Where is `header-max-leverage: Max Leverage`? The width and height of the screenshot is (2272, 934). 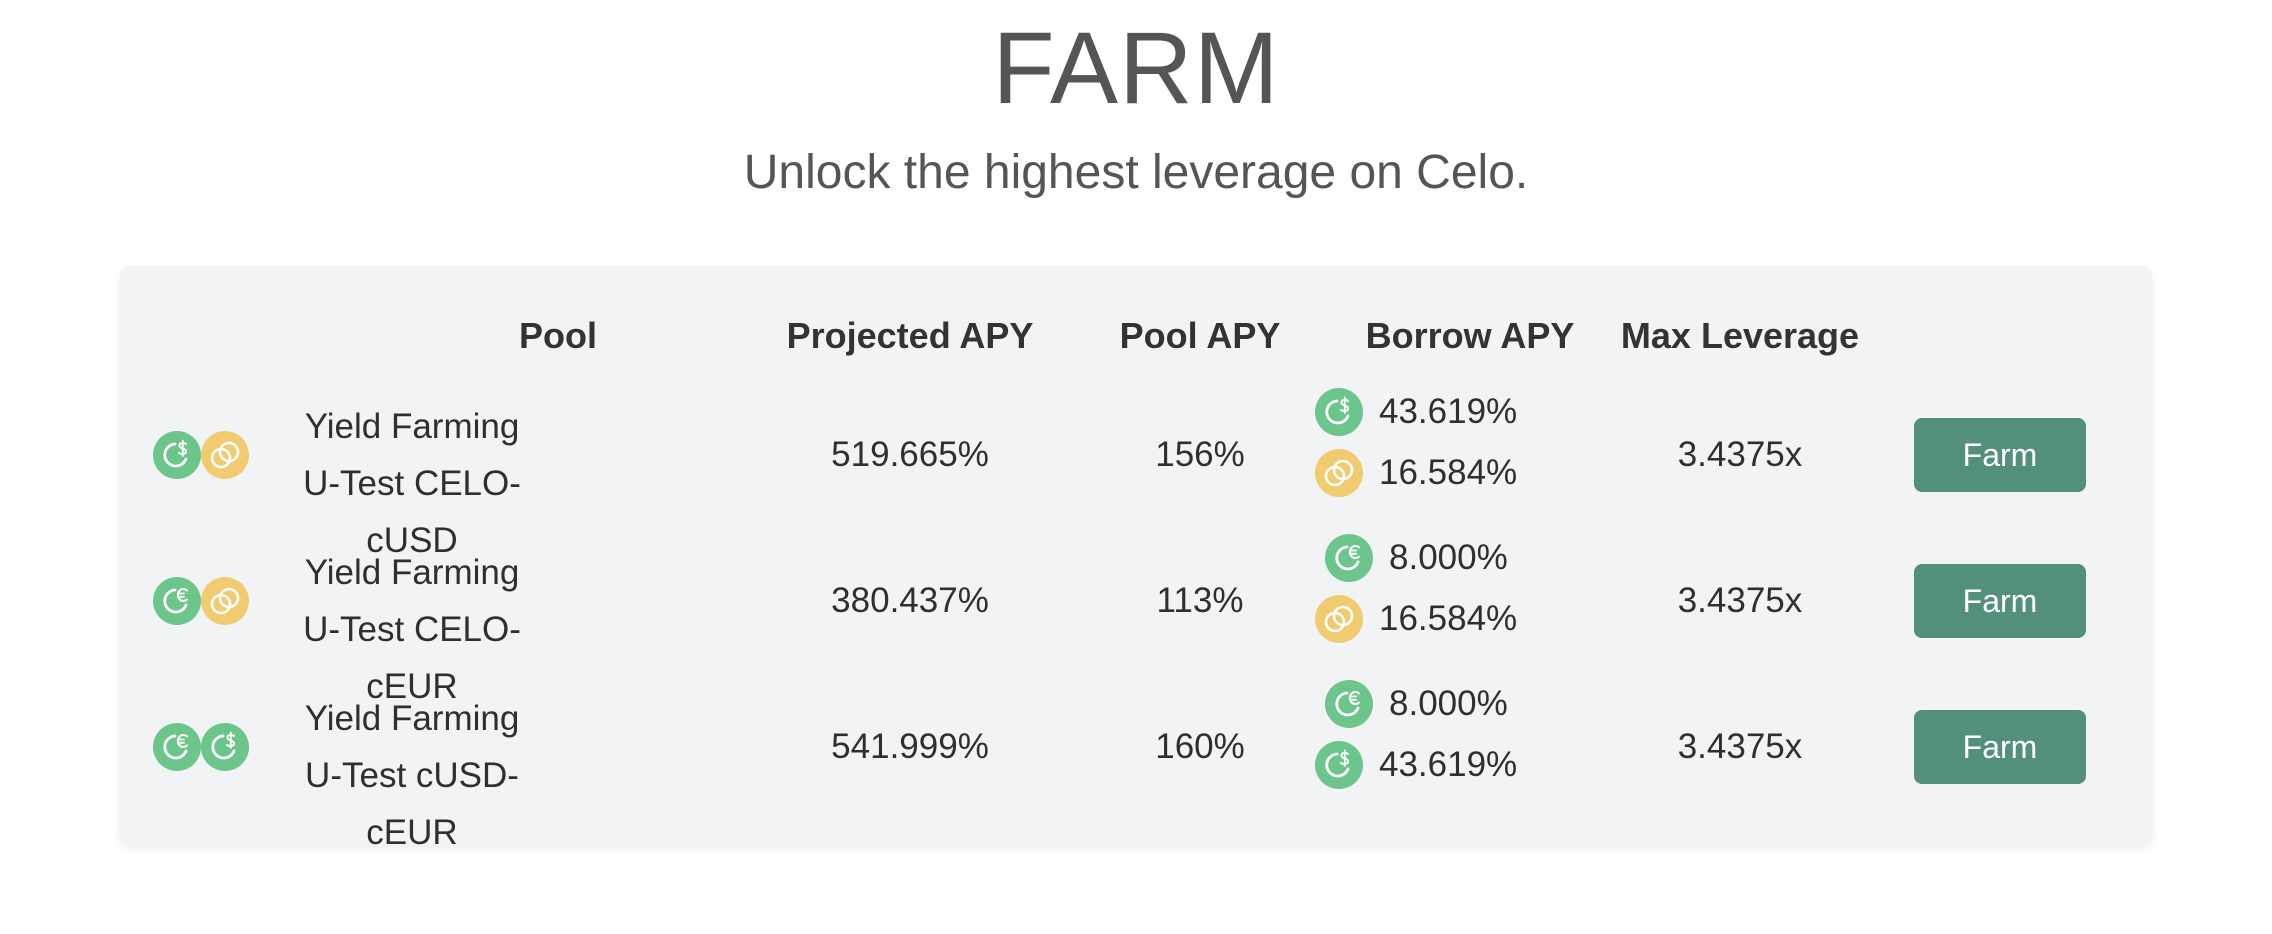
header-max-leverage: Max Leverage is located at coordinates (1740, 335).